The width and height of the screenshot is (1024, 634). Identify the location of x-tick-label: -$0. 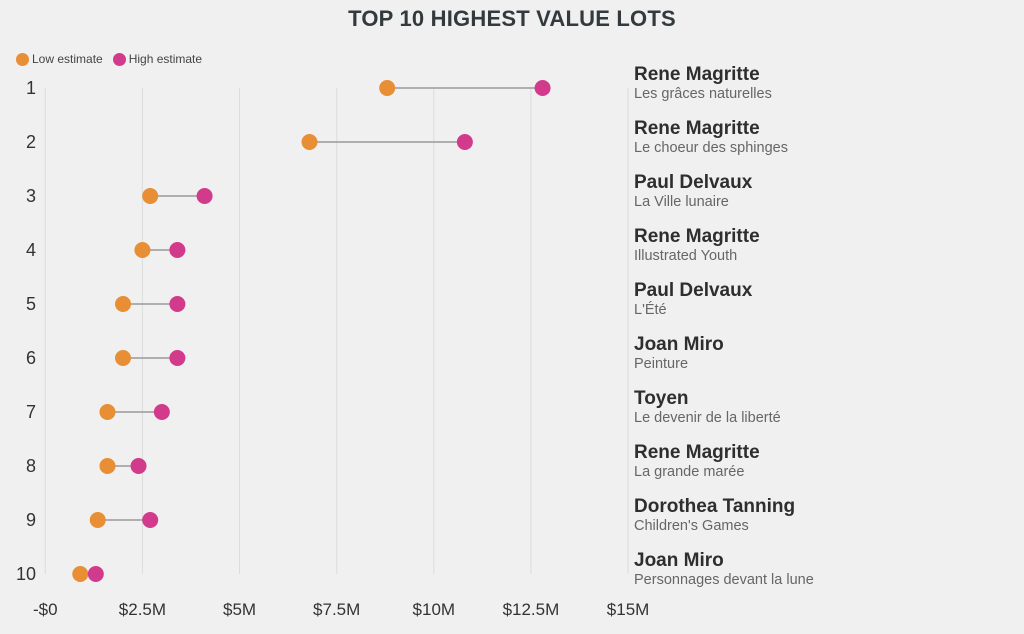
(45, 609).